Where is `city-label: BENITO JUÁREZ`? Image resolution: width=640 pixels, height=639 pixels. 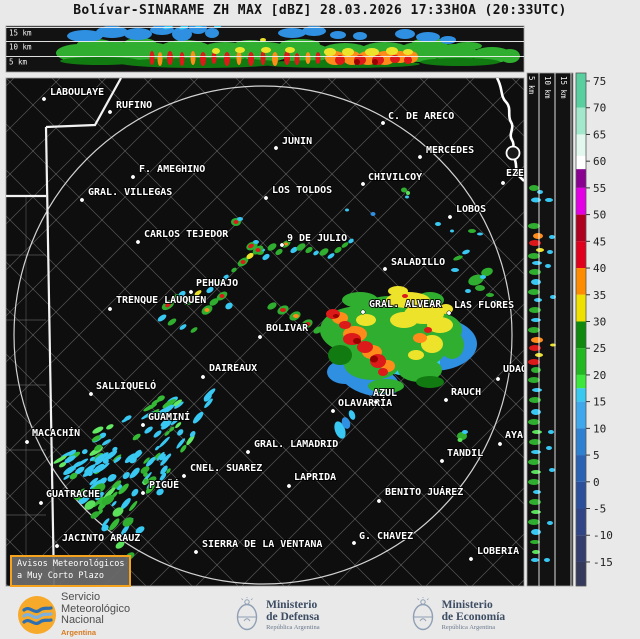
city-label: BENITO JUÁREZ is located at coordinates (424, 491).